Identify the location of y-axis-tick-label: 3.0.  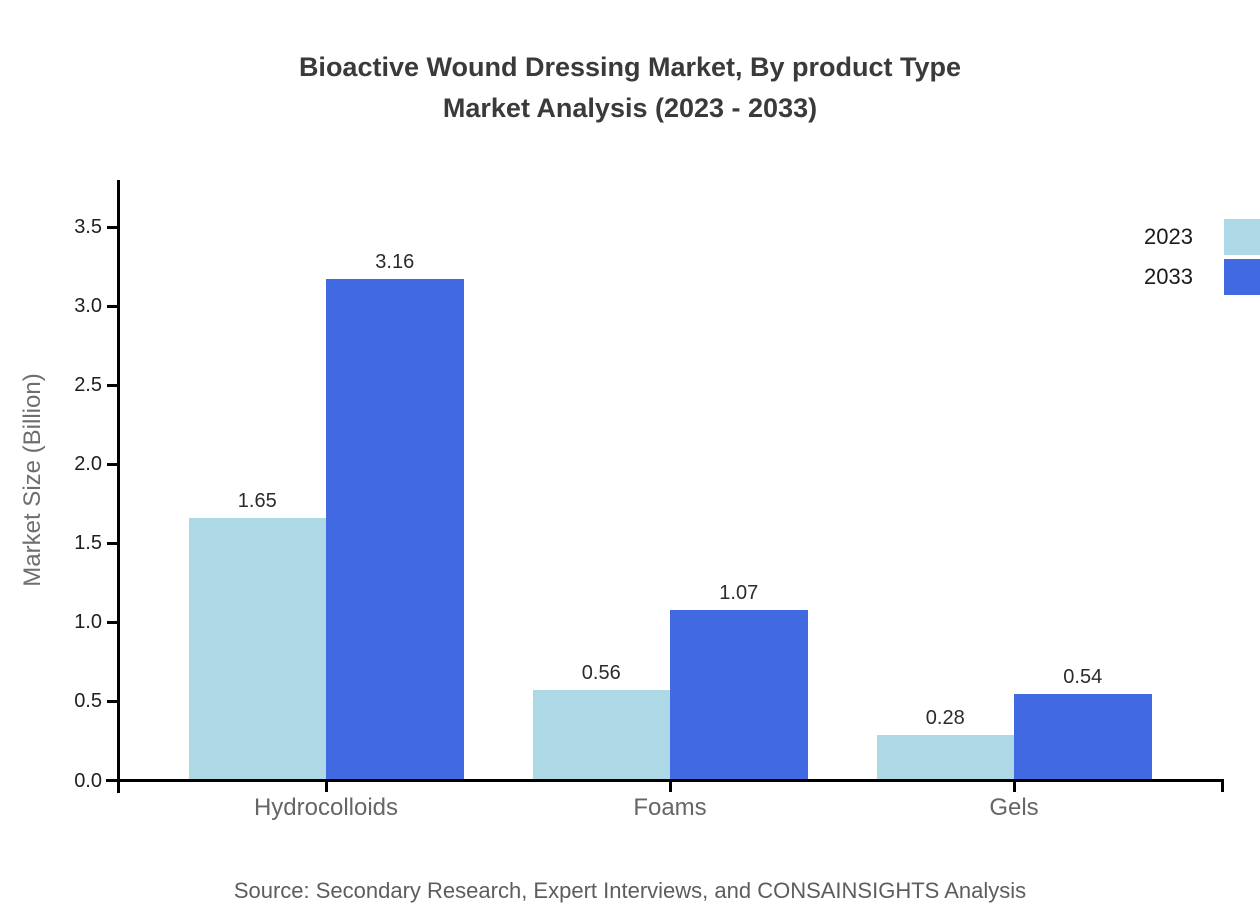
(88, 306).